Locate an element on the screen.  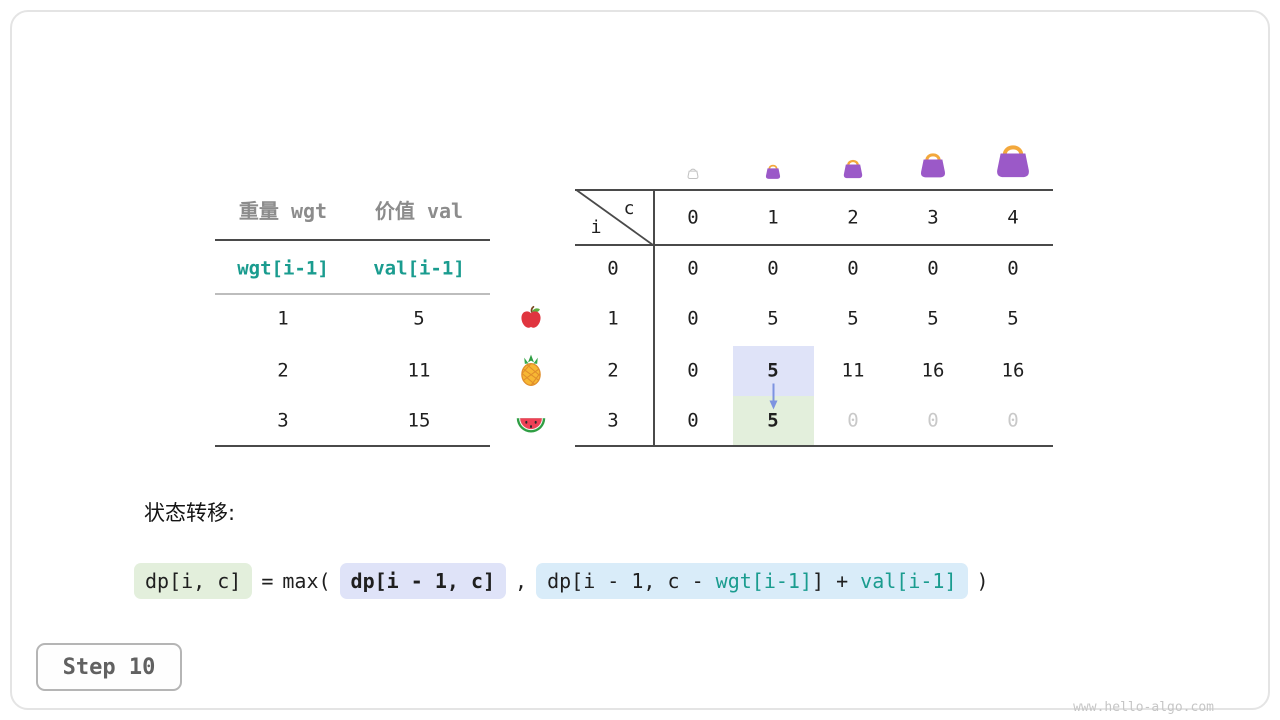
step-badge: Step 10 is located at coordinates (109, 667).